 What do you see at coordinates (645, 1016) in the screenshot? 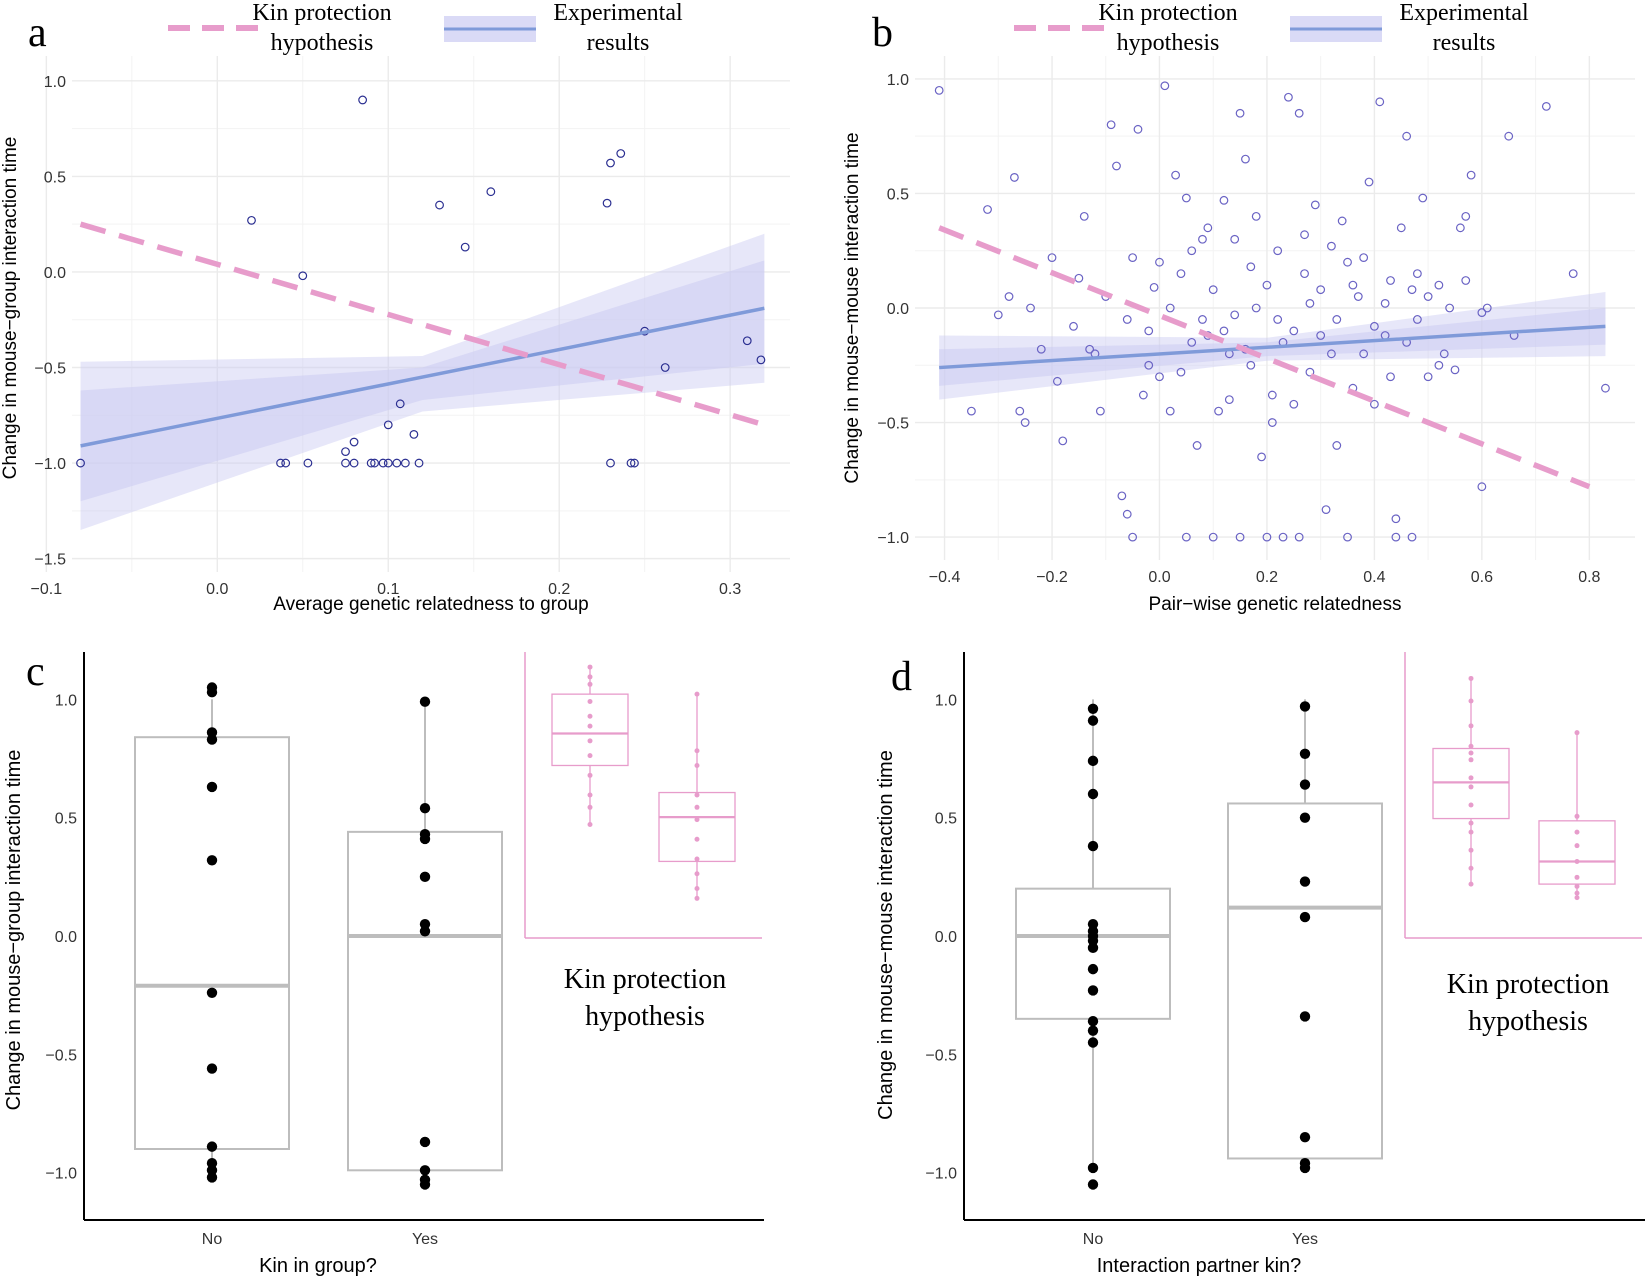
I see `inset-c-label-2: hypothesis` at bounding box center [645, 1016].